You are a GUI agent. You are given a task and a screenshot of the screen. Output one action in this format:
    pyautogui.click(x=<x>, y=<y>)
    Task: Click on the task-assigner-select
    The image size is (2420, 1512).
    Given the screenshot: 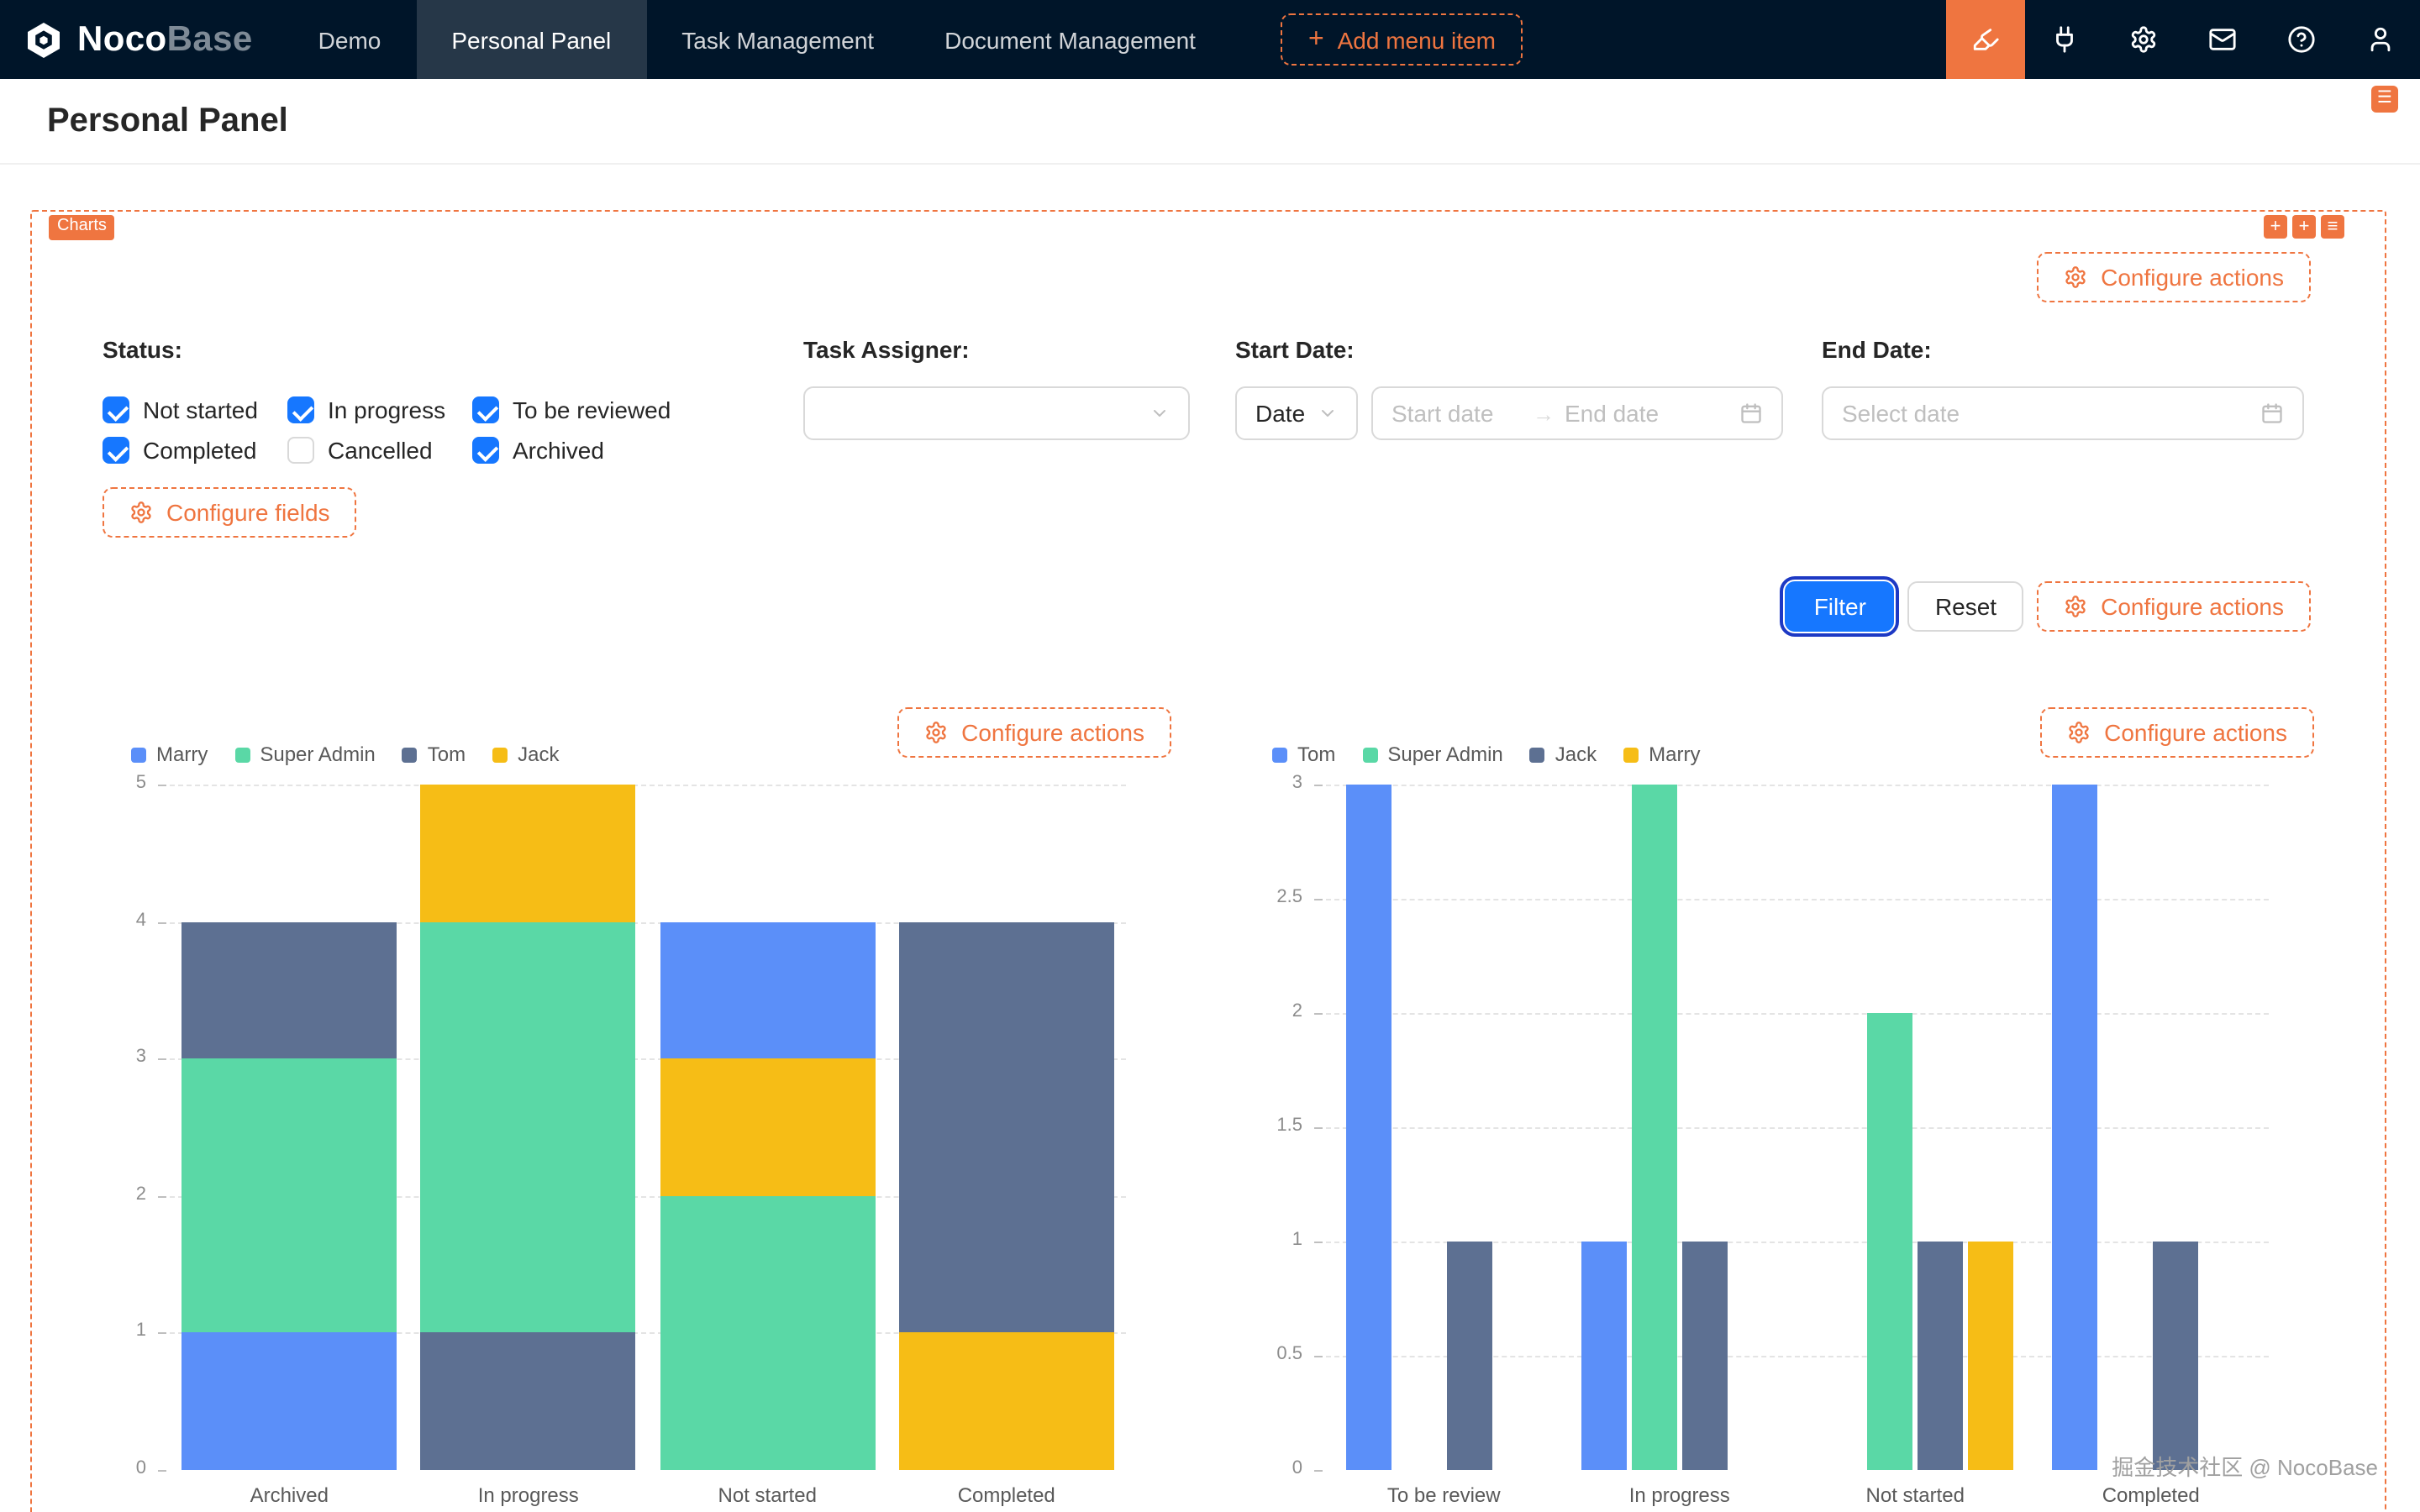 What is the action you would take?
    pyautogui.click(x=996, y=413)
    